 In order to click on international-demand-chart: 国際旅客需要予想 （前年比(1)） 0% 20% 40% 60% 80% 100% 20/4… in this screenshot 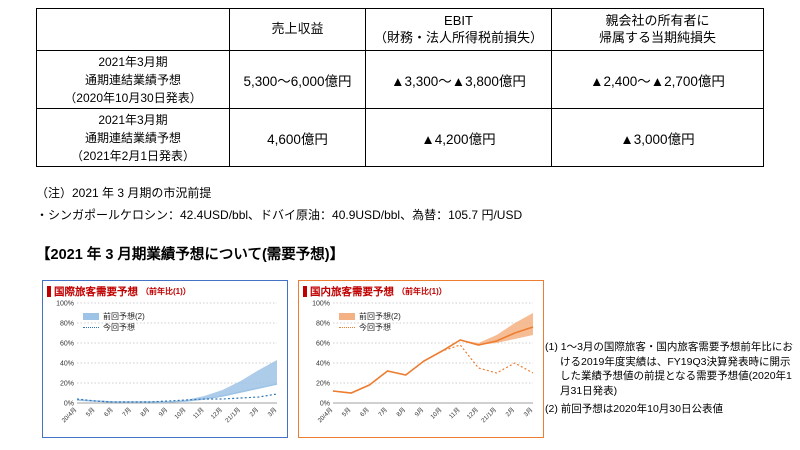, I will do `click(165, 359)`.